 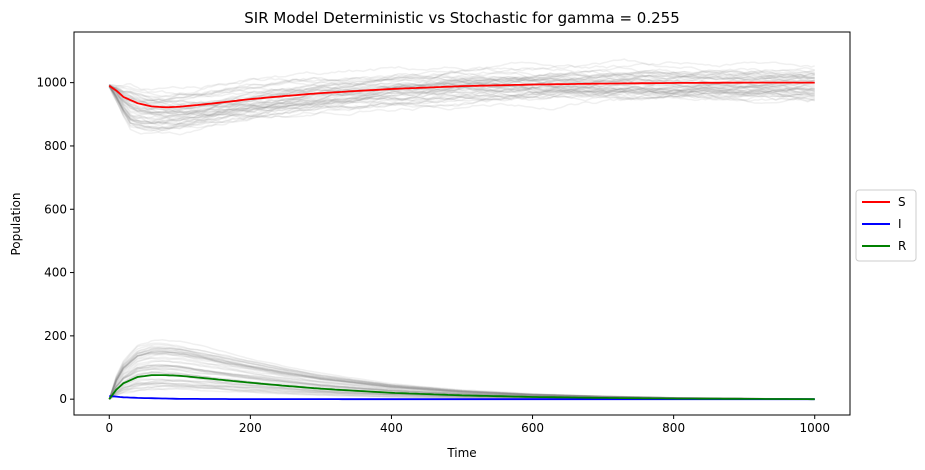 What do you see at coordinates (900, 224) in the screenshot?
I see `legend-label-i: I` at bounding box center [900, 224].